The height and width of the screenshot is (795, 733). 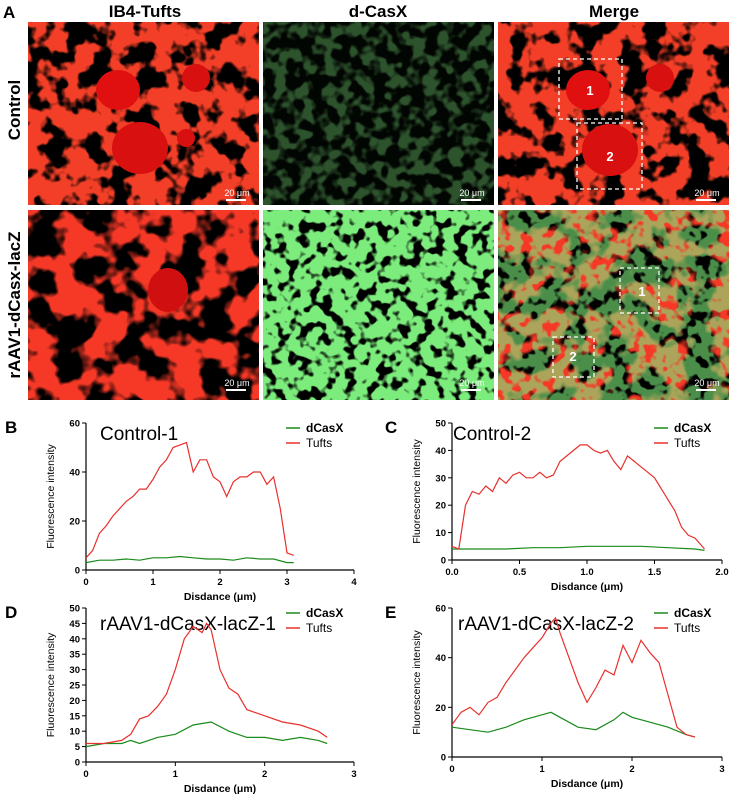 What do you see at coordinates (586, 572) in the screenshot?
I see `x-tick-label: 1.0` at bounding box center [586, 572].